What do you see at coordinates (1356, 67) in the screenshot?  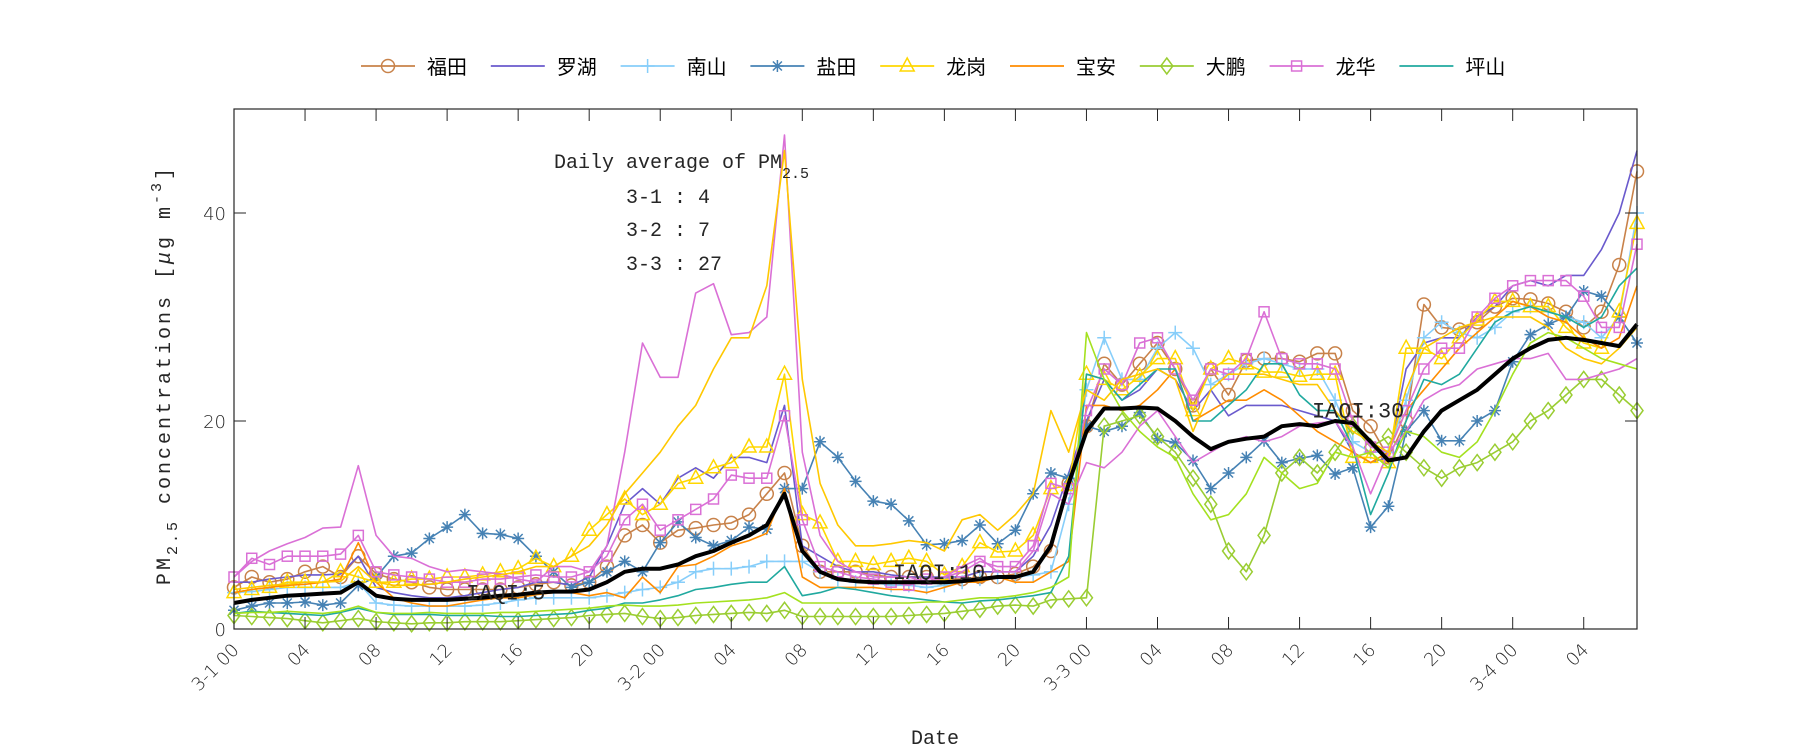 I see `legend-label: 龙华` at bounding box center [1356, 67].